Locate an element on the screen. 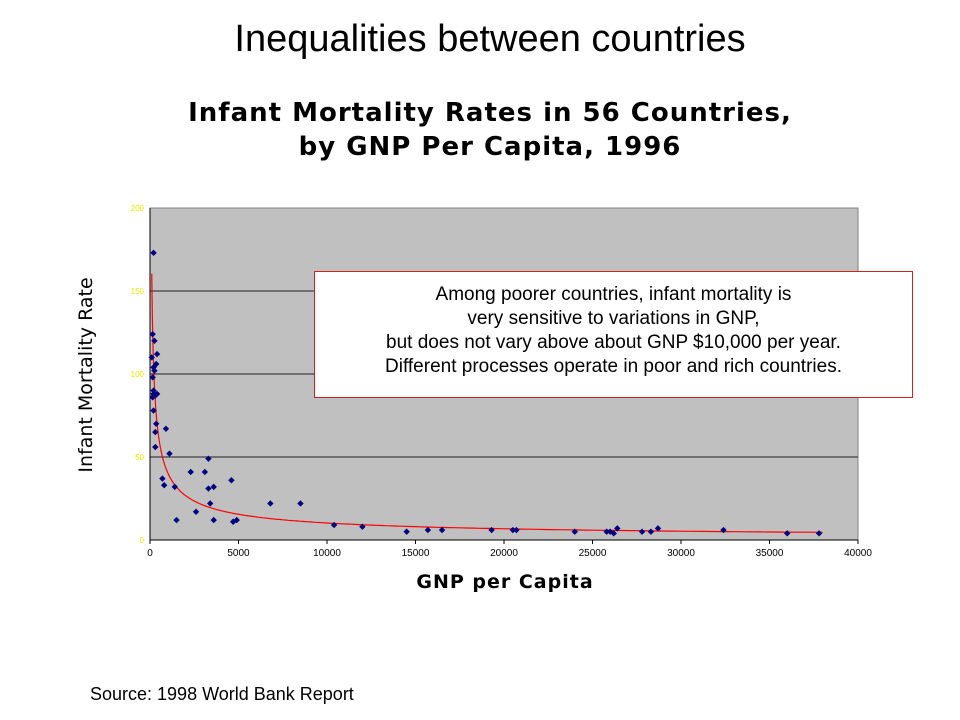 This screenshot has width=960, height=720. y-tick-label: 0 is located at coordinates (142, 540).